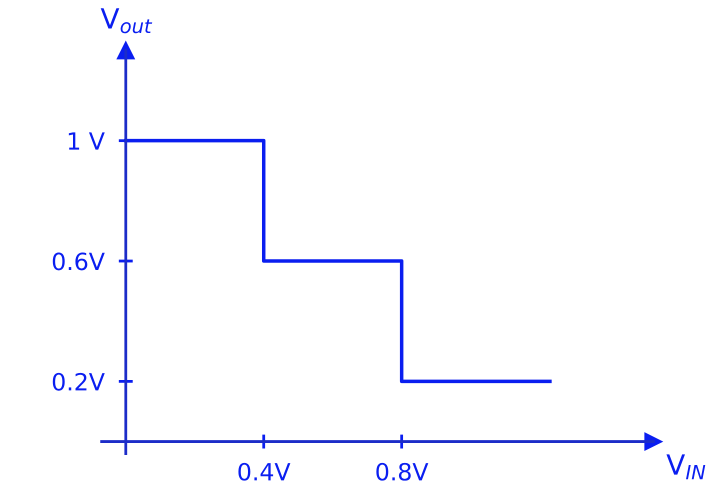 This screenshot has width=726, height=504. I want to click on y-tick-label: 0.6V, so click(78, 261).